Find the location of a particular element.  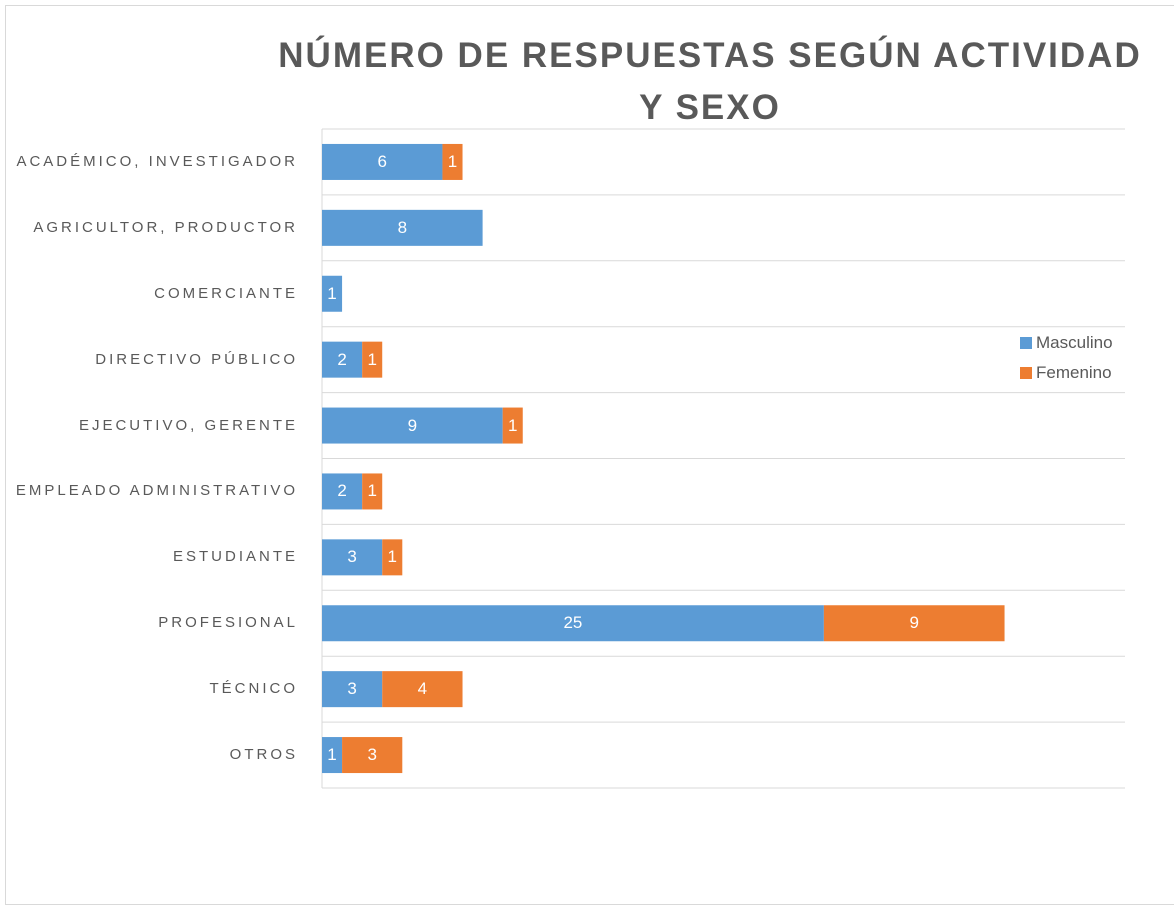

y-tick-label: EJECUTIVO, GERENTE is located at coordinates (154, 426).